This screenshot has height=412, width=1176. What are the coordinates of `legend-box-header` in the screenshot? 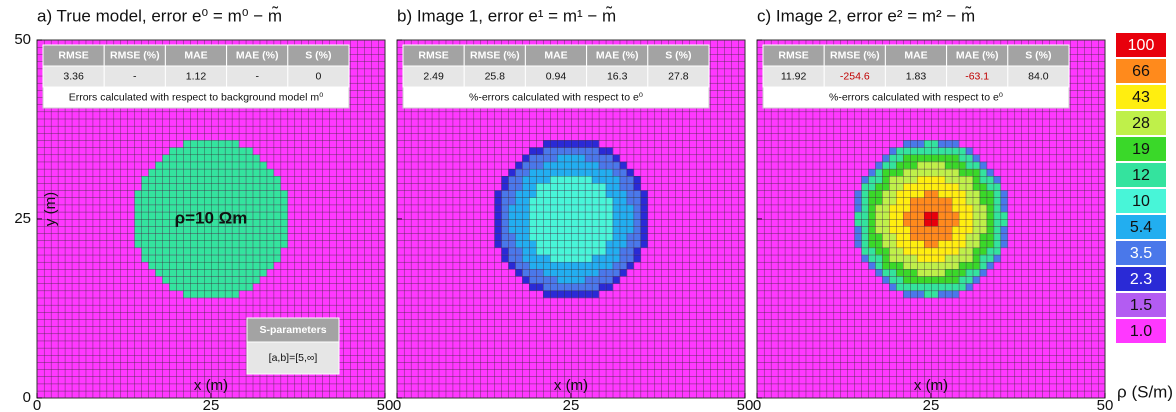 It's located at (293, 330).